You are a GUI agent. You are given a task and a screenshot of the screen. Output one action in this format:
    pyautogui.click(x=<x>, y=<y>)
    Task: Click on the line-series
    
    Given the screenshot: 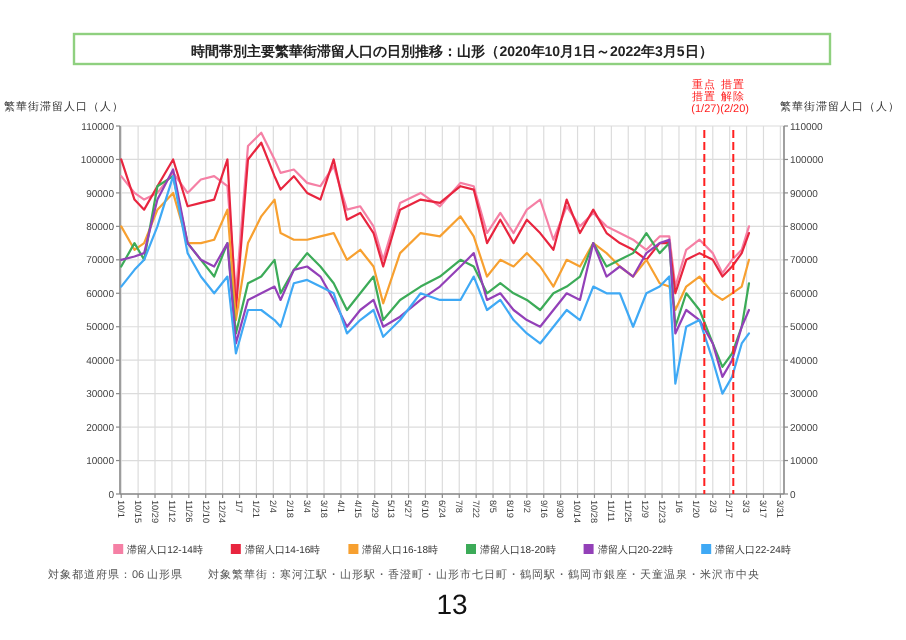 What is the action you would take?
    pyautogui.click(x=435, y=256)
    